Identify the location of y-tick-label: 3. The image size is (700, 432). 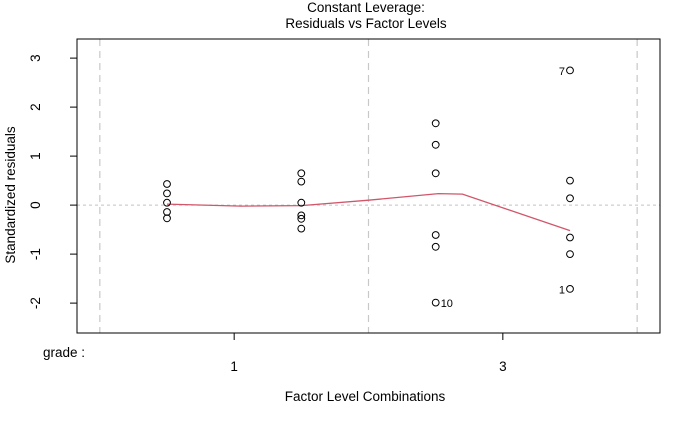
(35, 58).